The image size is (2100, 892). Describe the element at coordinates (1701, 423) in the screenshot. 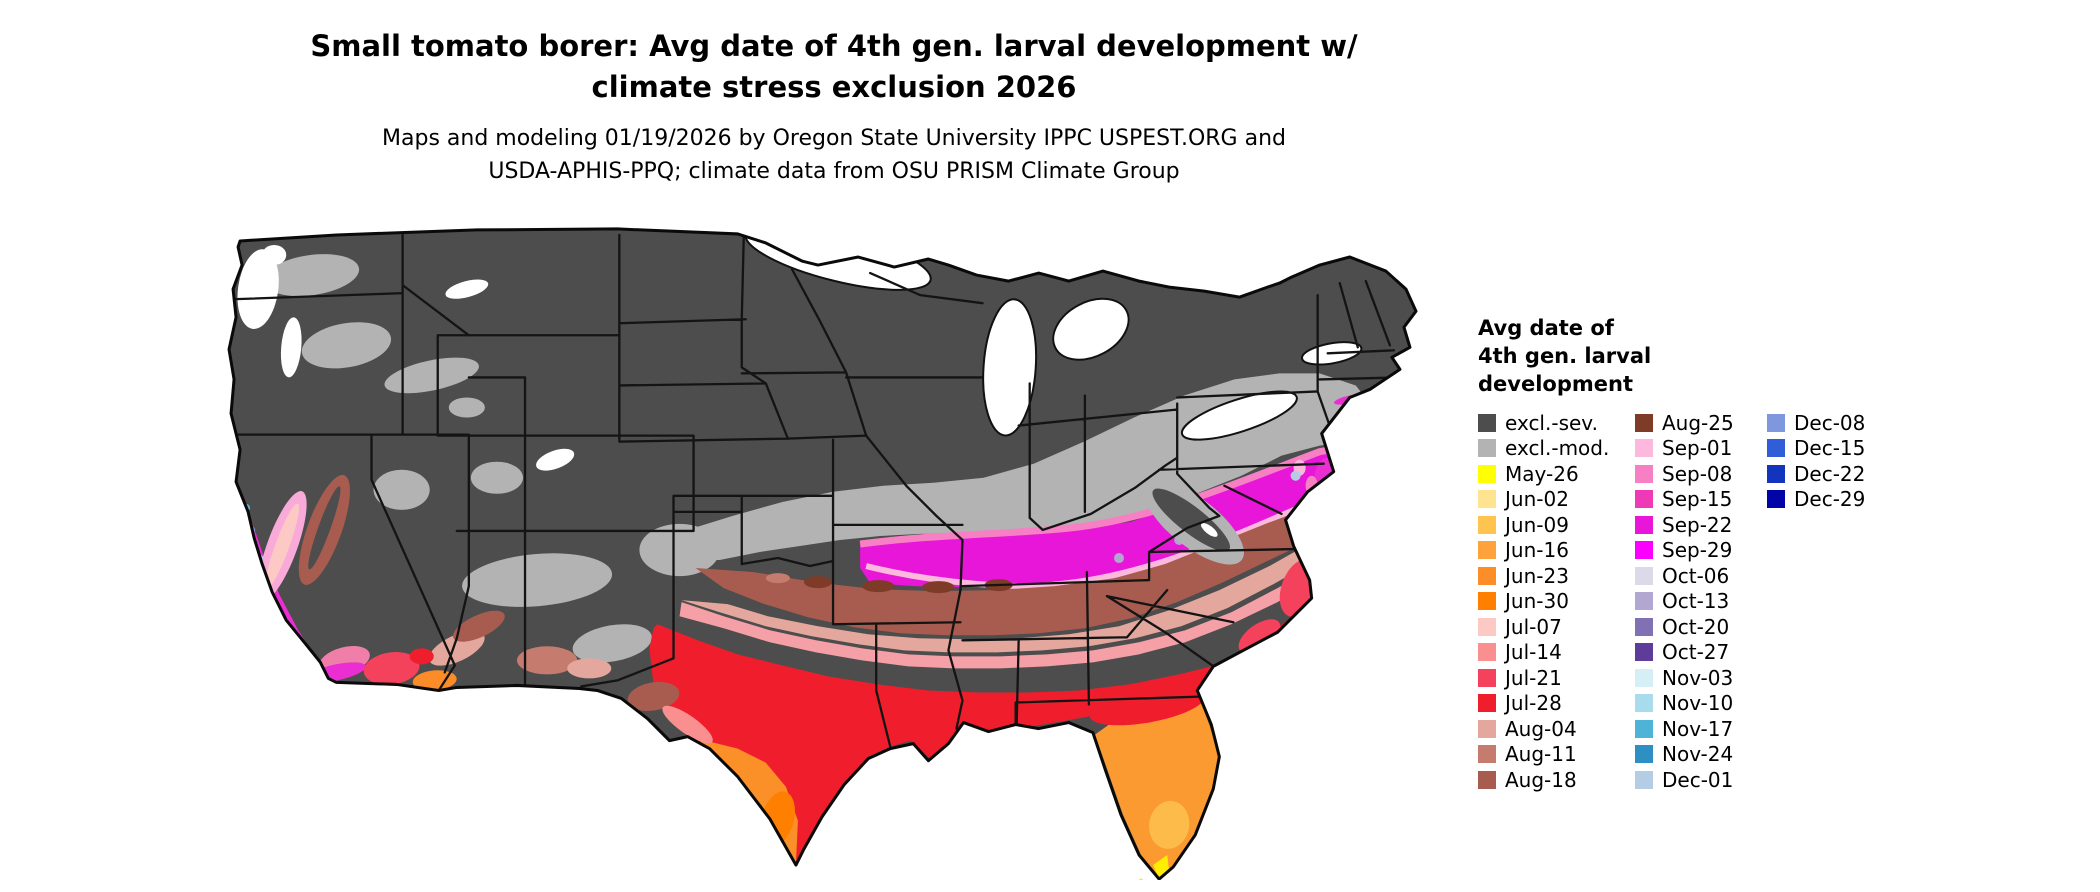

I see `legend-entry: Aug-25` at that location.